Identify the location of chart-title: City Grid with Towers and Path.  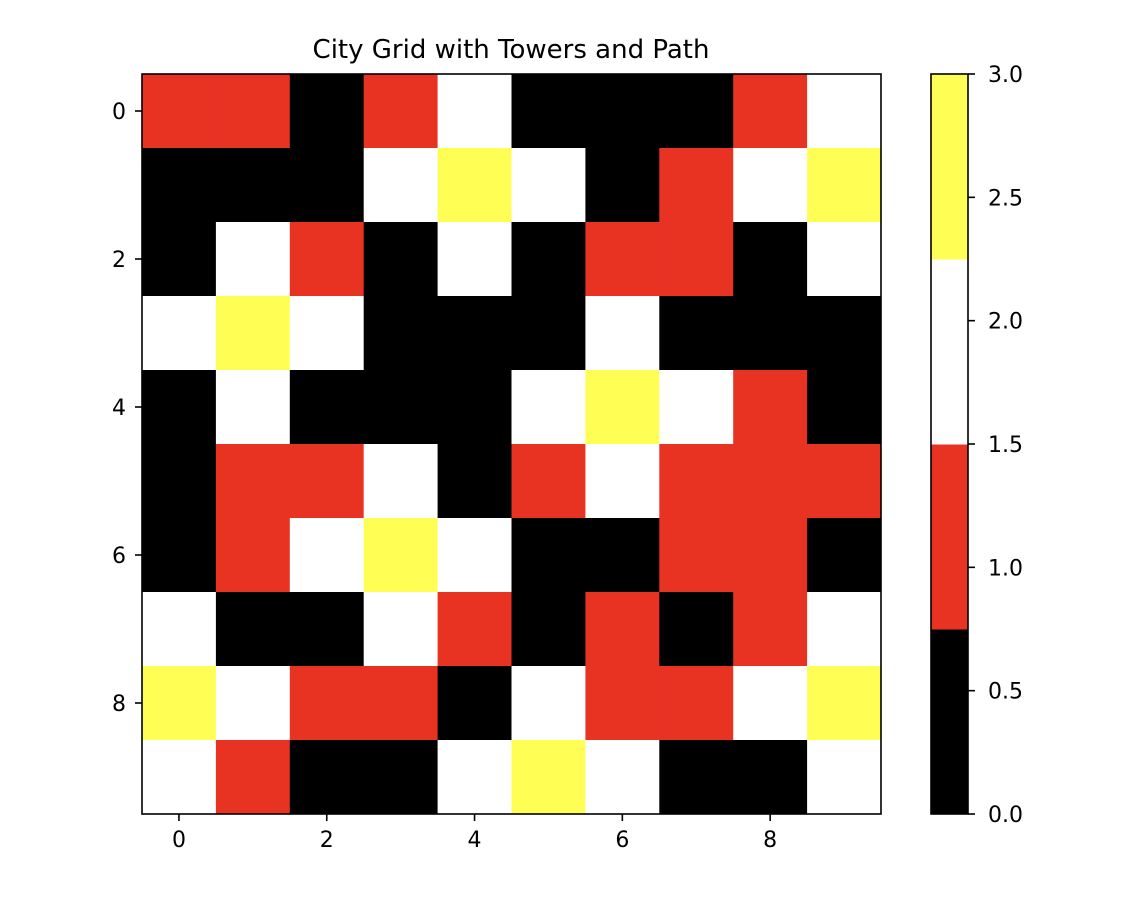
(511, 50).